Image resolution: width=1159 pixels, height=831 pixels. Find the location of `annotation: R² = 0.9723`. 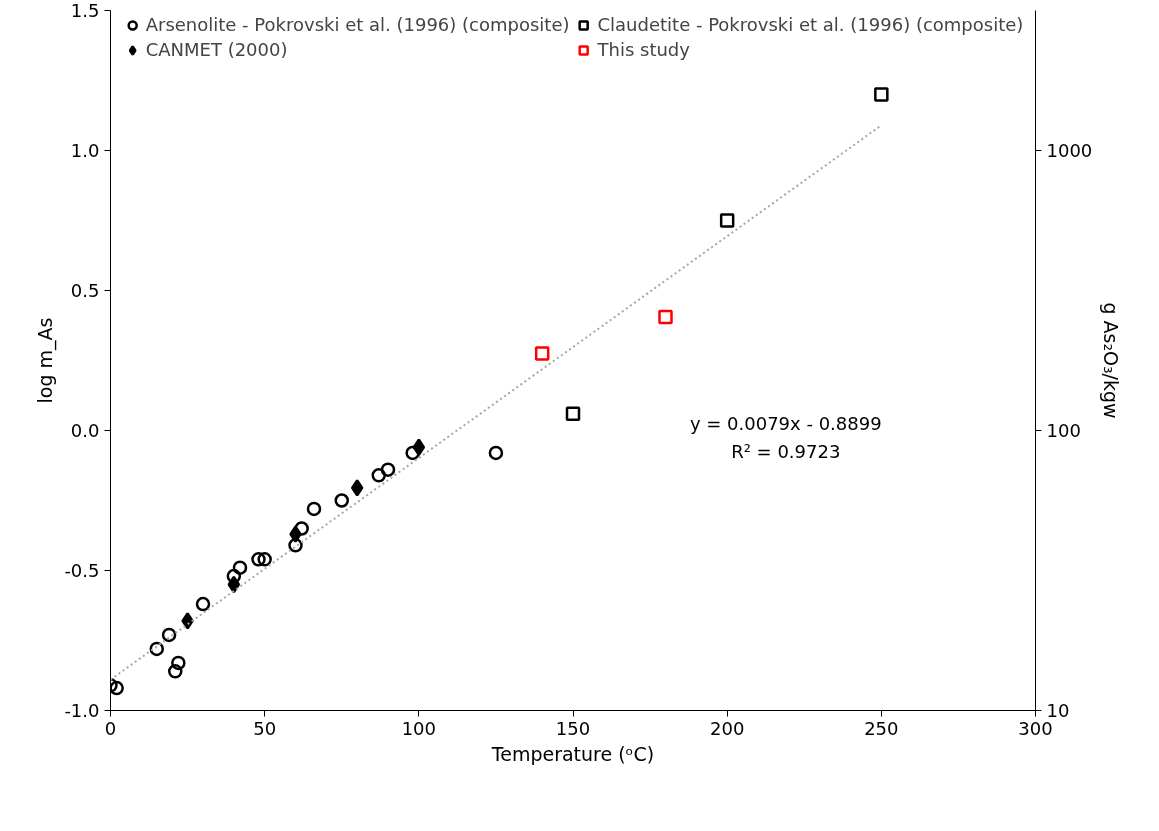

annotation: R² = 0.9723 is located at coordinates (786, 451).